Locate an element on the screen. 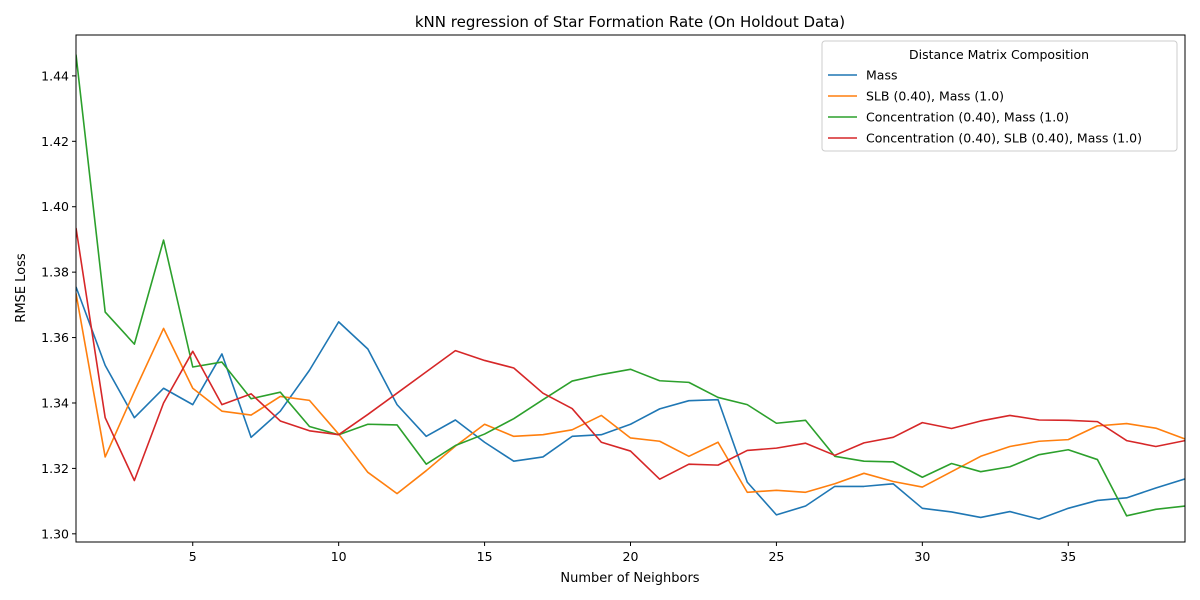 The height and width of the screenshot is (600, 1200). x-tick-label: 25 is located at coordinates (776, 556).